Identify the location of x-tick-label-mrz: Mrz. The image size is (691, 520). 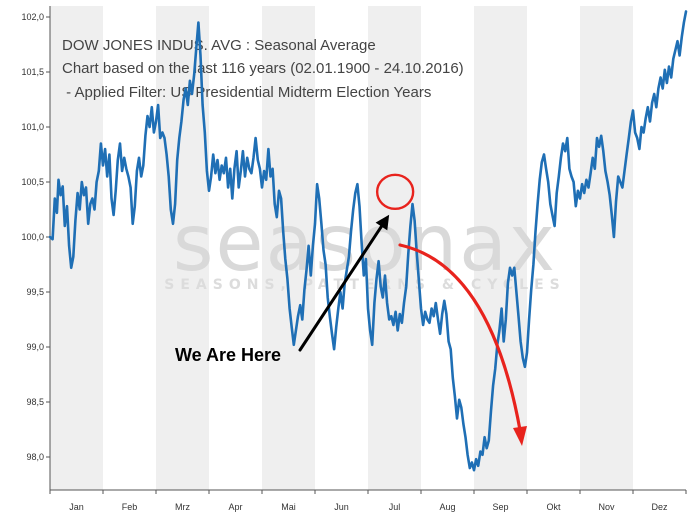
(182, 507).